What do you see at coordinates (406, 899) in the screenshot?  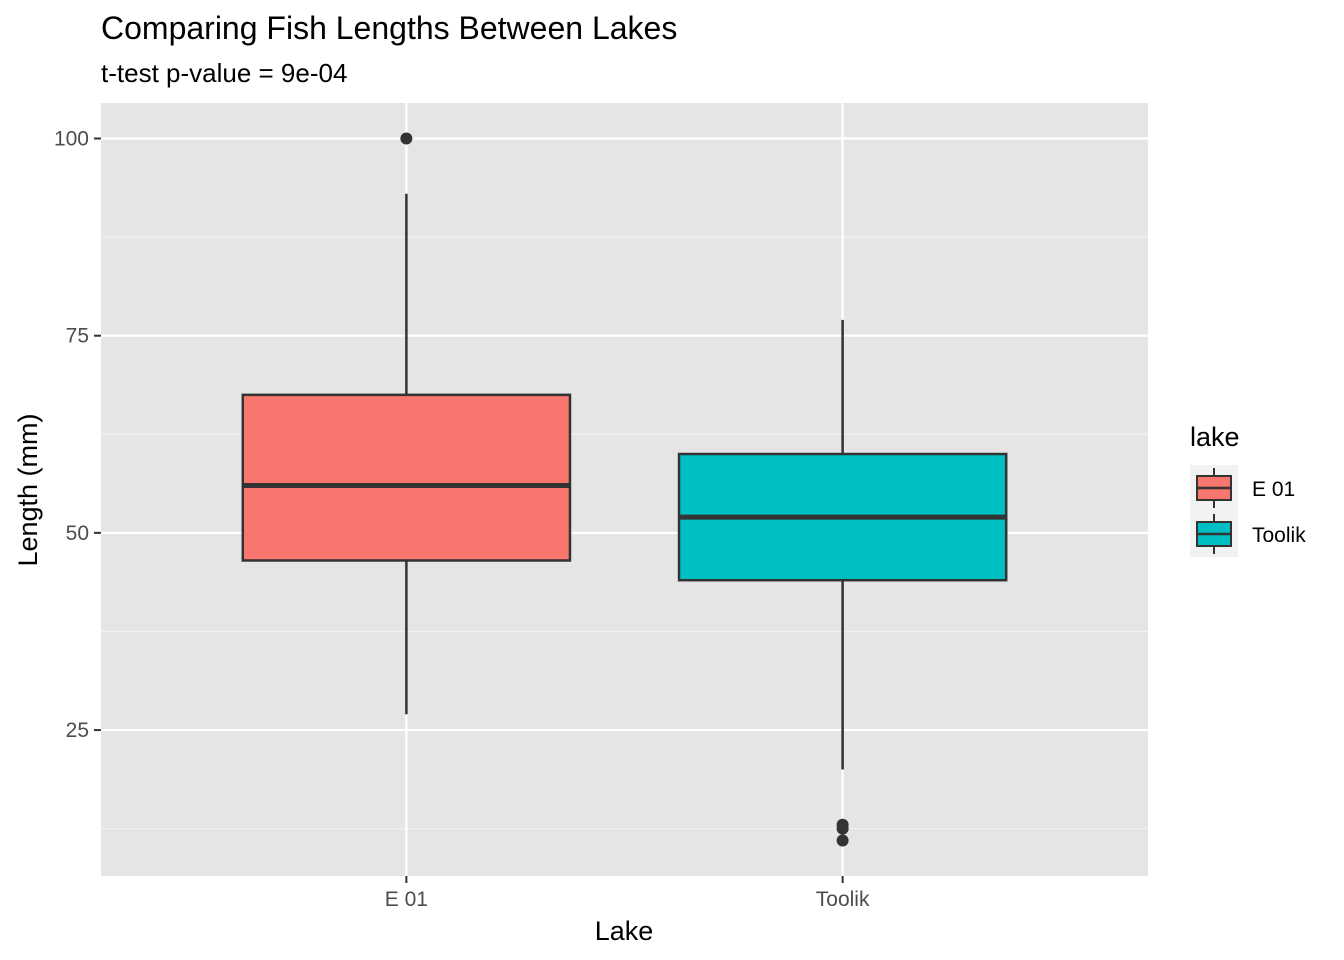 I see `x-tick-label: E 01` at bounding box center [406, 899].